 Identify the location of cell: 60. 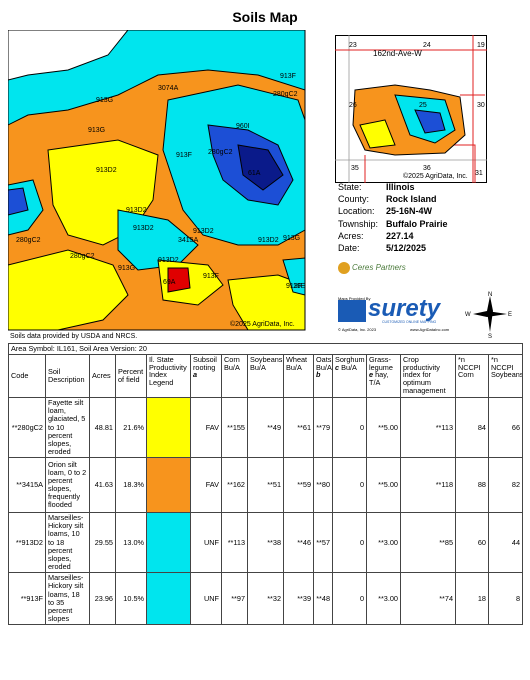
(472, 543).